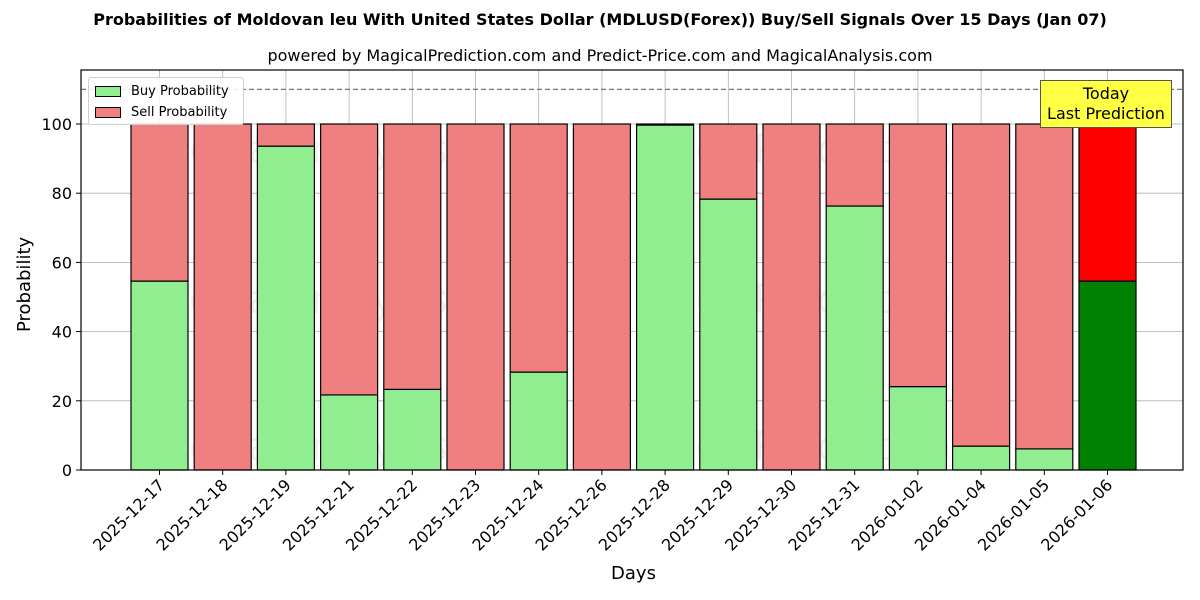 Image resolution: width=1200 pixels, height=600 pixels. What do you see at coordinates (1106, 113) in the screenshot?
I see `today-annotation-line2: Last Prediction` at bounding box center [1106, 113].